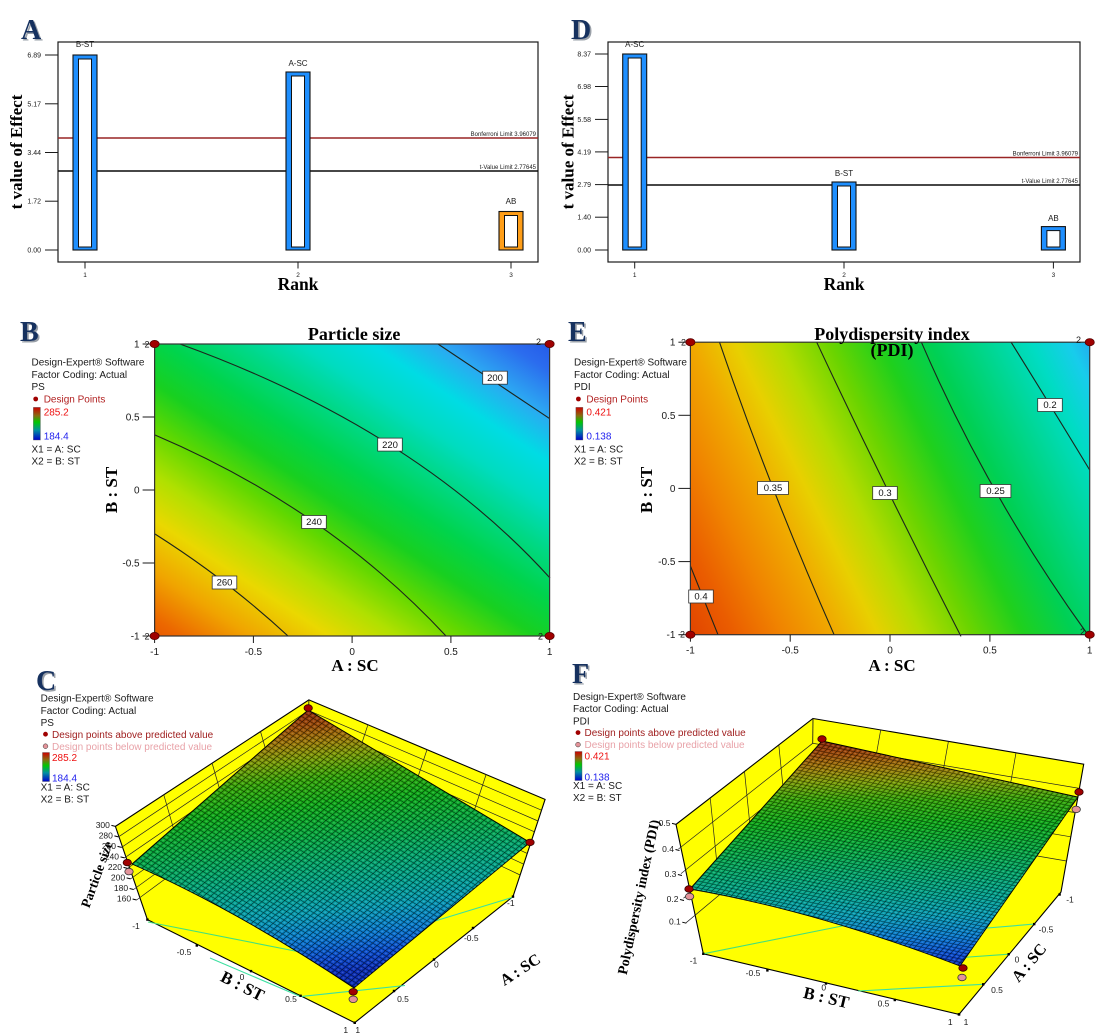 The image size is (1097, 1036). I want to click on svg-text: 300, so click(103, 825).